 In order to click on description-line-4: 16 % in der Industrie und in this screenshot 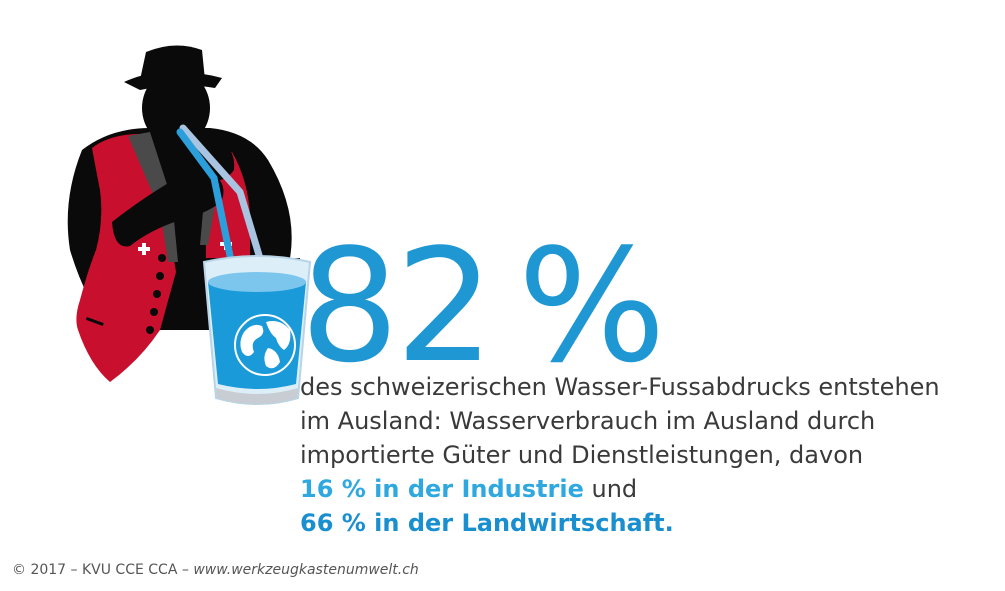, I will do `click(645, 489)`.